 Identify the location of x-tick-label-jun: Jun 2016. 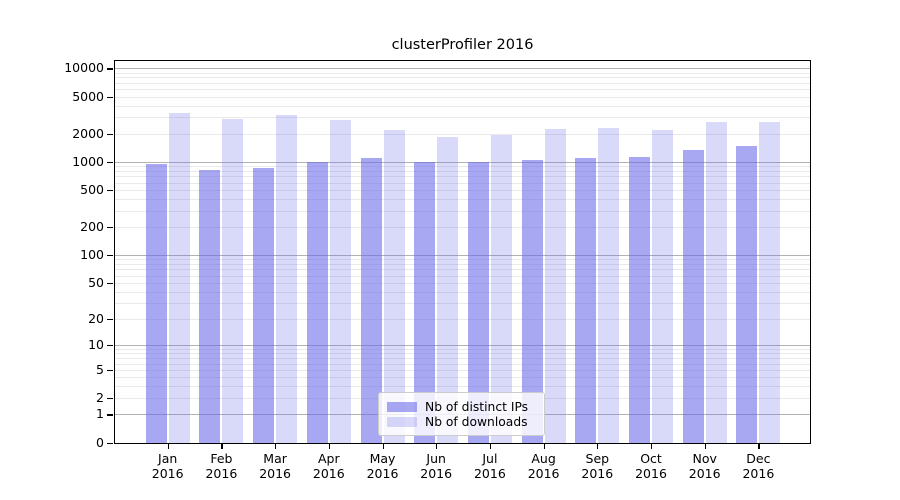
(436, 466).